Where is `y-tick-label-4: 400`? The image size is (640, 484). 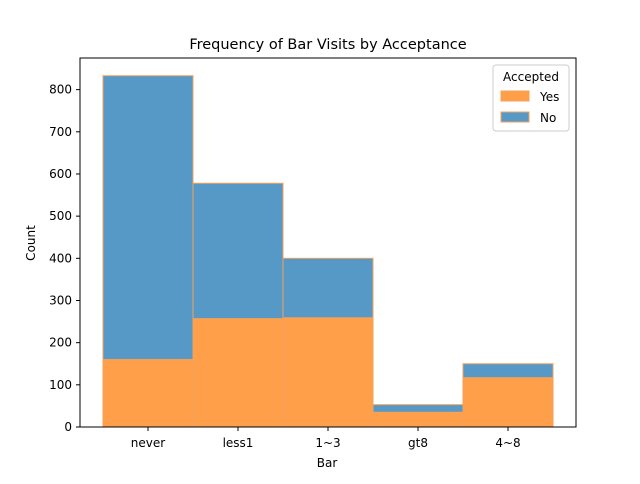 y-tick-label-4: 400 is located at coordinates (60, 258).